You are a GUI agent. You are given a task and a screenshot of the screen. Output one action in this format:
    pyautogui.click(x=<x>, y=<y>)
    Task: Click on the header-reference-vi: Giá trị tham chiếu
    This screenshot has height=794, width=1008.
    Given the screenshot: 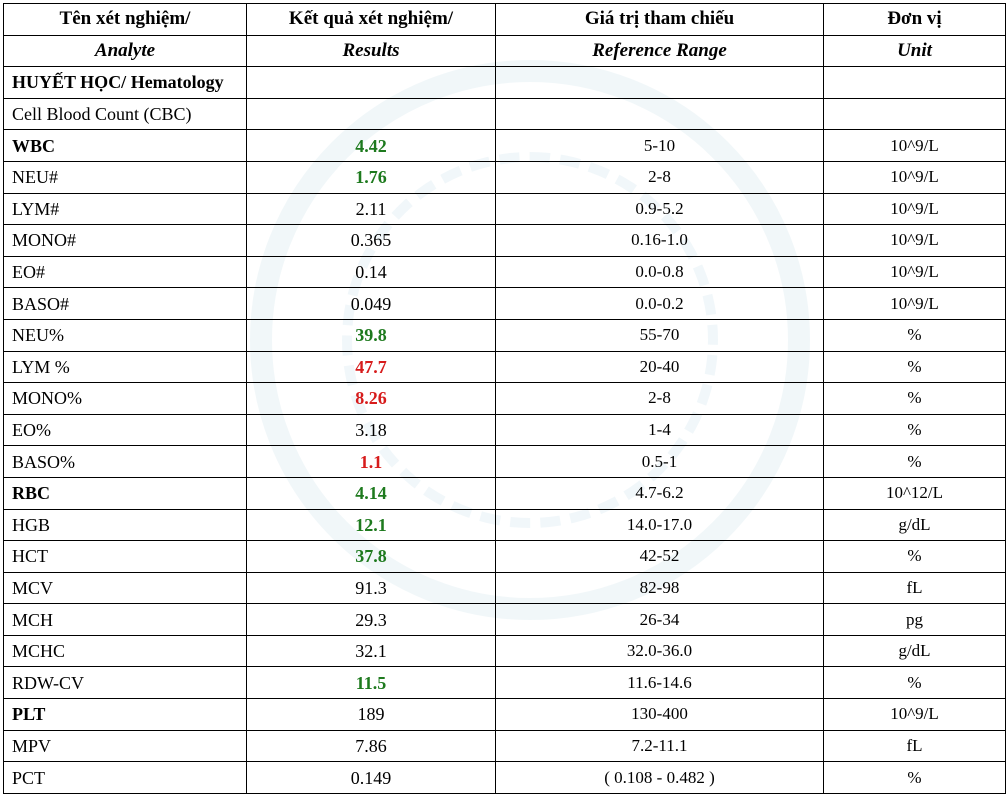 What is the action you would take?
    pyautogui.click(x=659, y=19)
    